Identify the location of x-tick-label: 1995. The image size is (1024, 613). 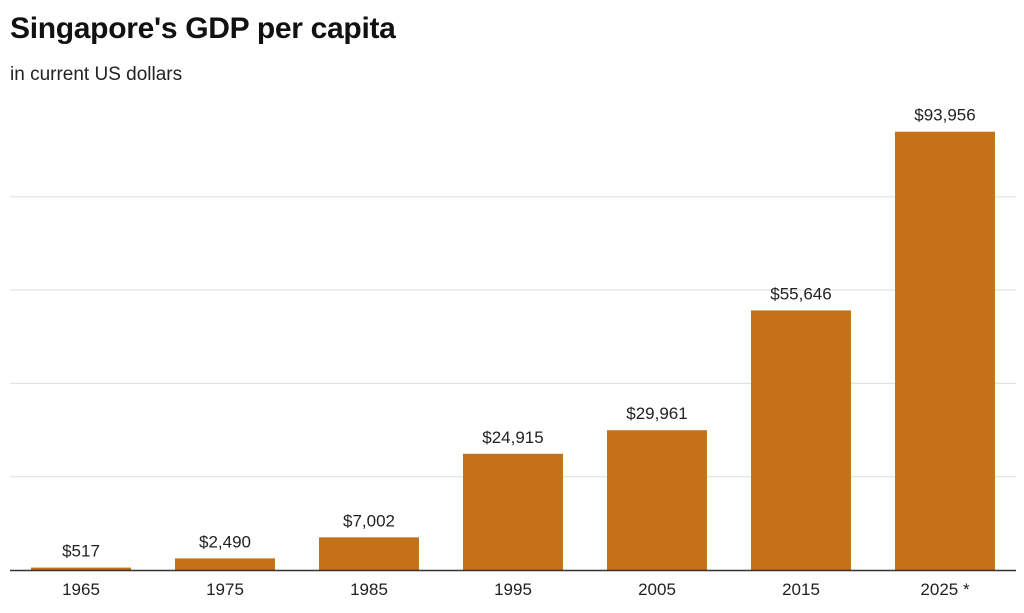
(513, 589).